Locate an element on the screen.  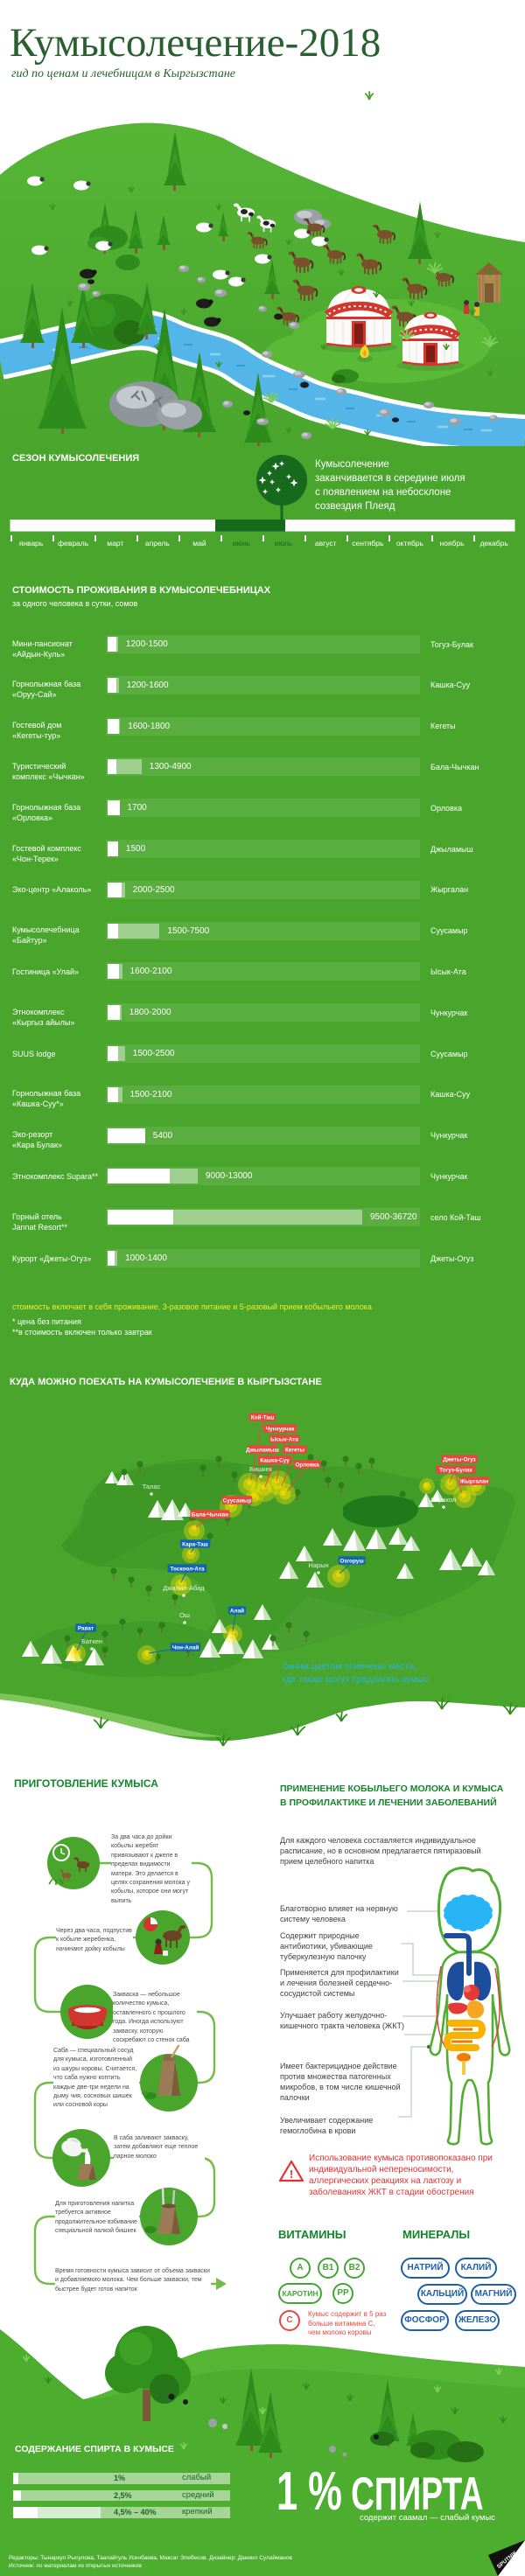
svg-text: Жыргалан is located at coordinates (474, 1481).